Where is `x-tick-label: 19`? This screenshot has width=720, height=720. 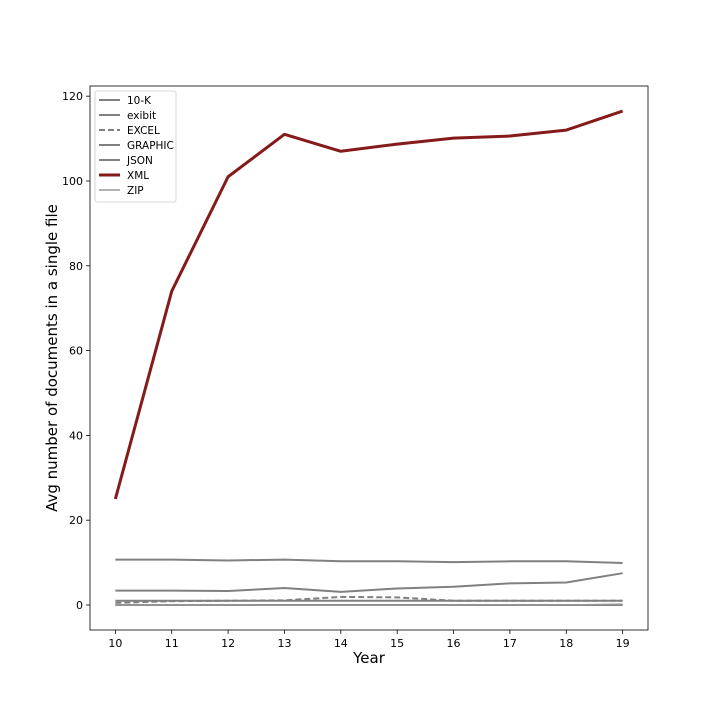 x-tick-label: 19 is located at coordinates (623, 643).